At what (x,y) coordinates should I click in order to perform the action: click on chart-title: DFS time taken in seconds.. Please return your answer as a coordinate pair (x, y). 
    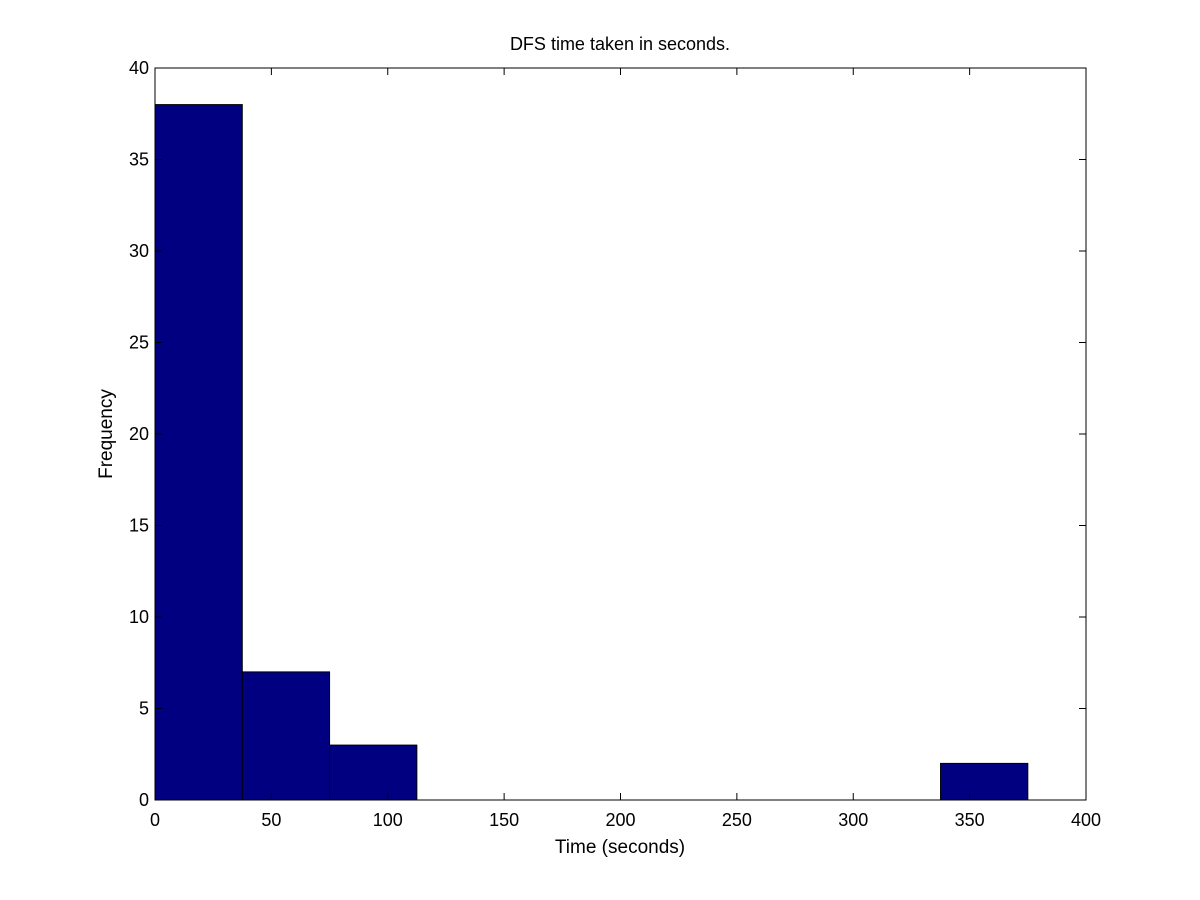
    Looking at the image, I should click on (620, 44).